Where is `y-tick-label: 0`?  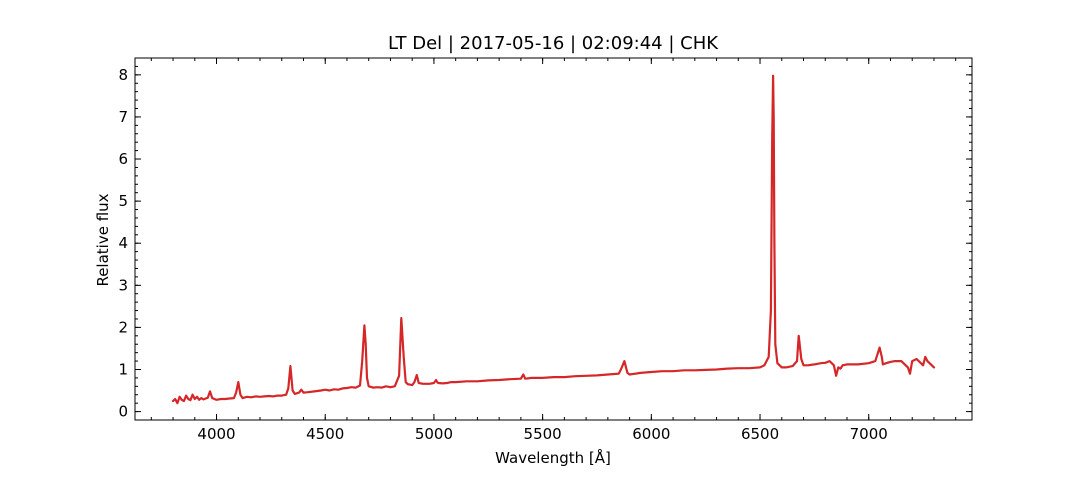 y-tick-label: 0 is located at coordinates (123, 412).